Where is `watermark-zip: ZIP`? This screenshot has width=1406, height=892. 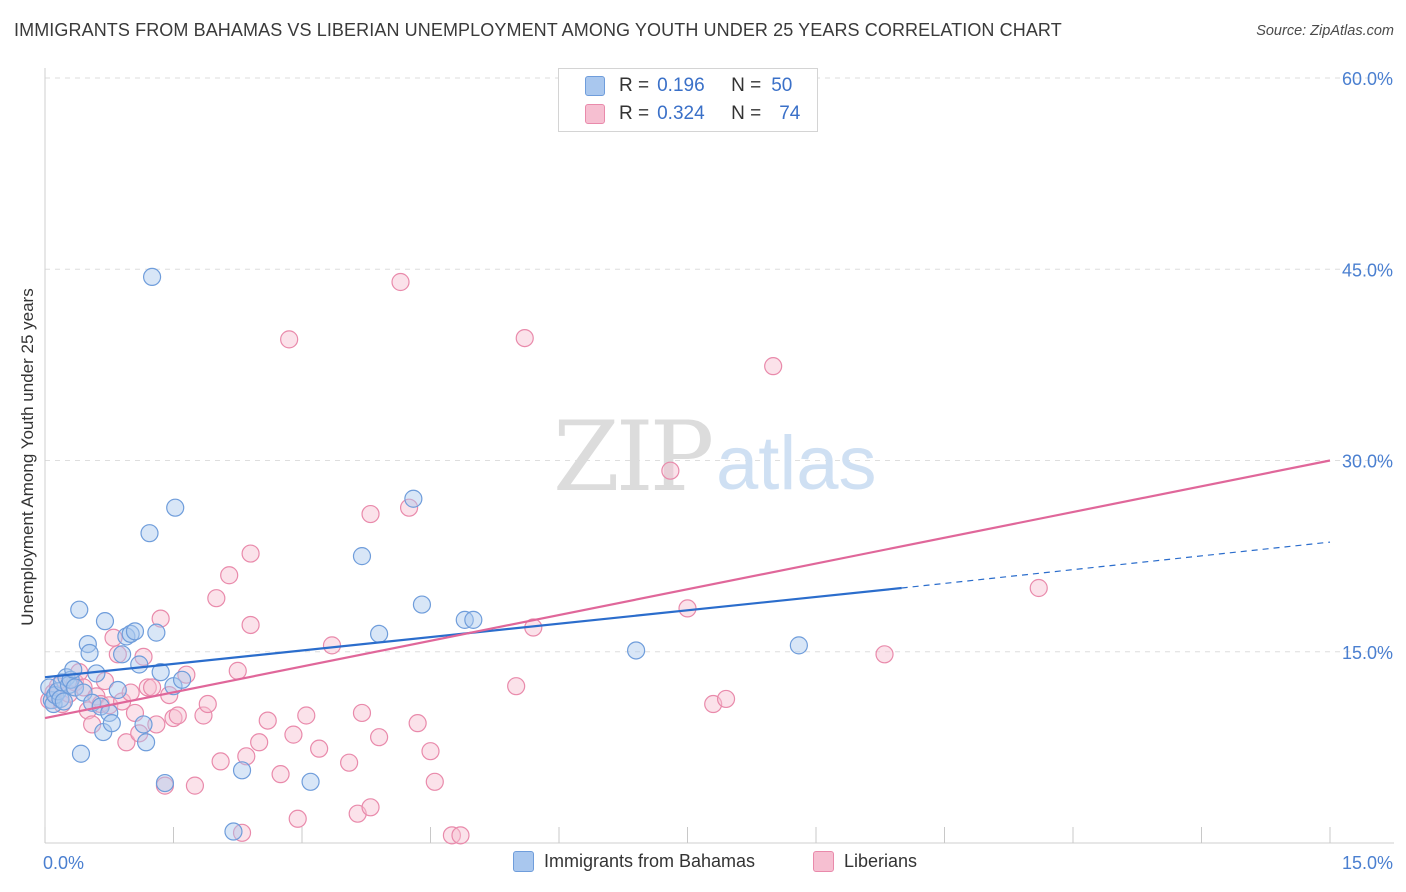
watermark-zip: ZIP is located at coordinates (632, 457).